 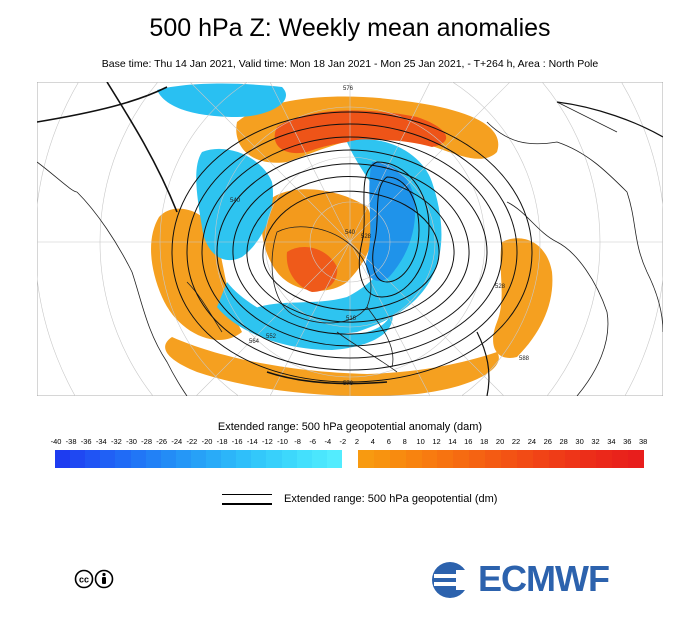 What do you see at coordinates (643, 441) in the screenshot?
I see `colorbar-tick-label: 38` at bounding box center [643, 441].